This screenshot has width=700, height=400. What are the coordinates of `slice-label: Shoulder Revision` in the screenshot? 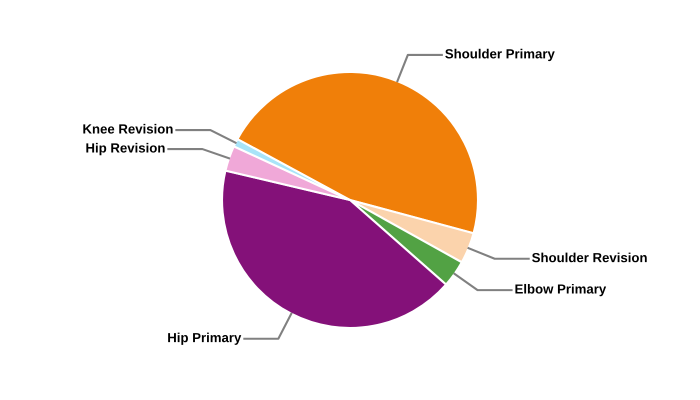 It's located at (589, 257).